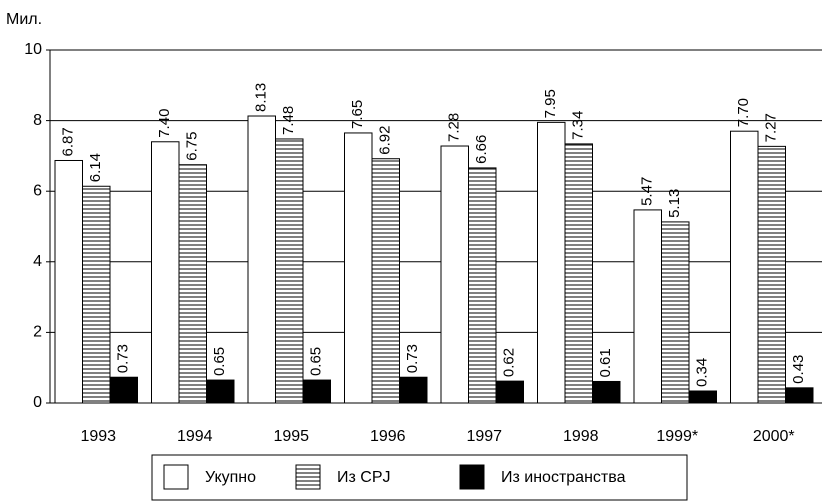 Image resolution: width=827 pixels, height=504 pixels. Describe the element at coordinates (605, 362) in the screenshot. I see `value-label: 0.61` at that location.